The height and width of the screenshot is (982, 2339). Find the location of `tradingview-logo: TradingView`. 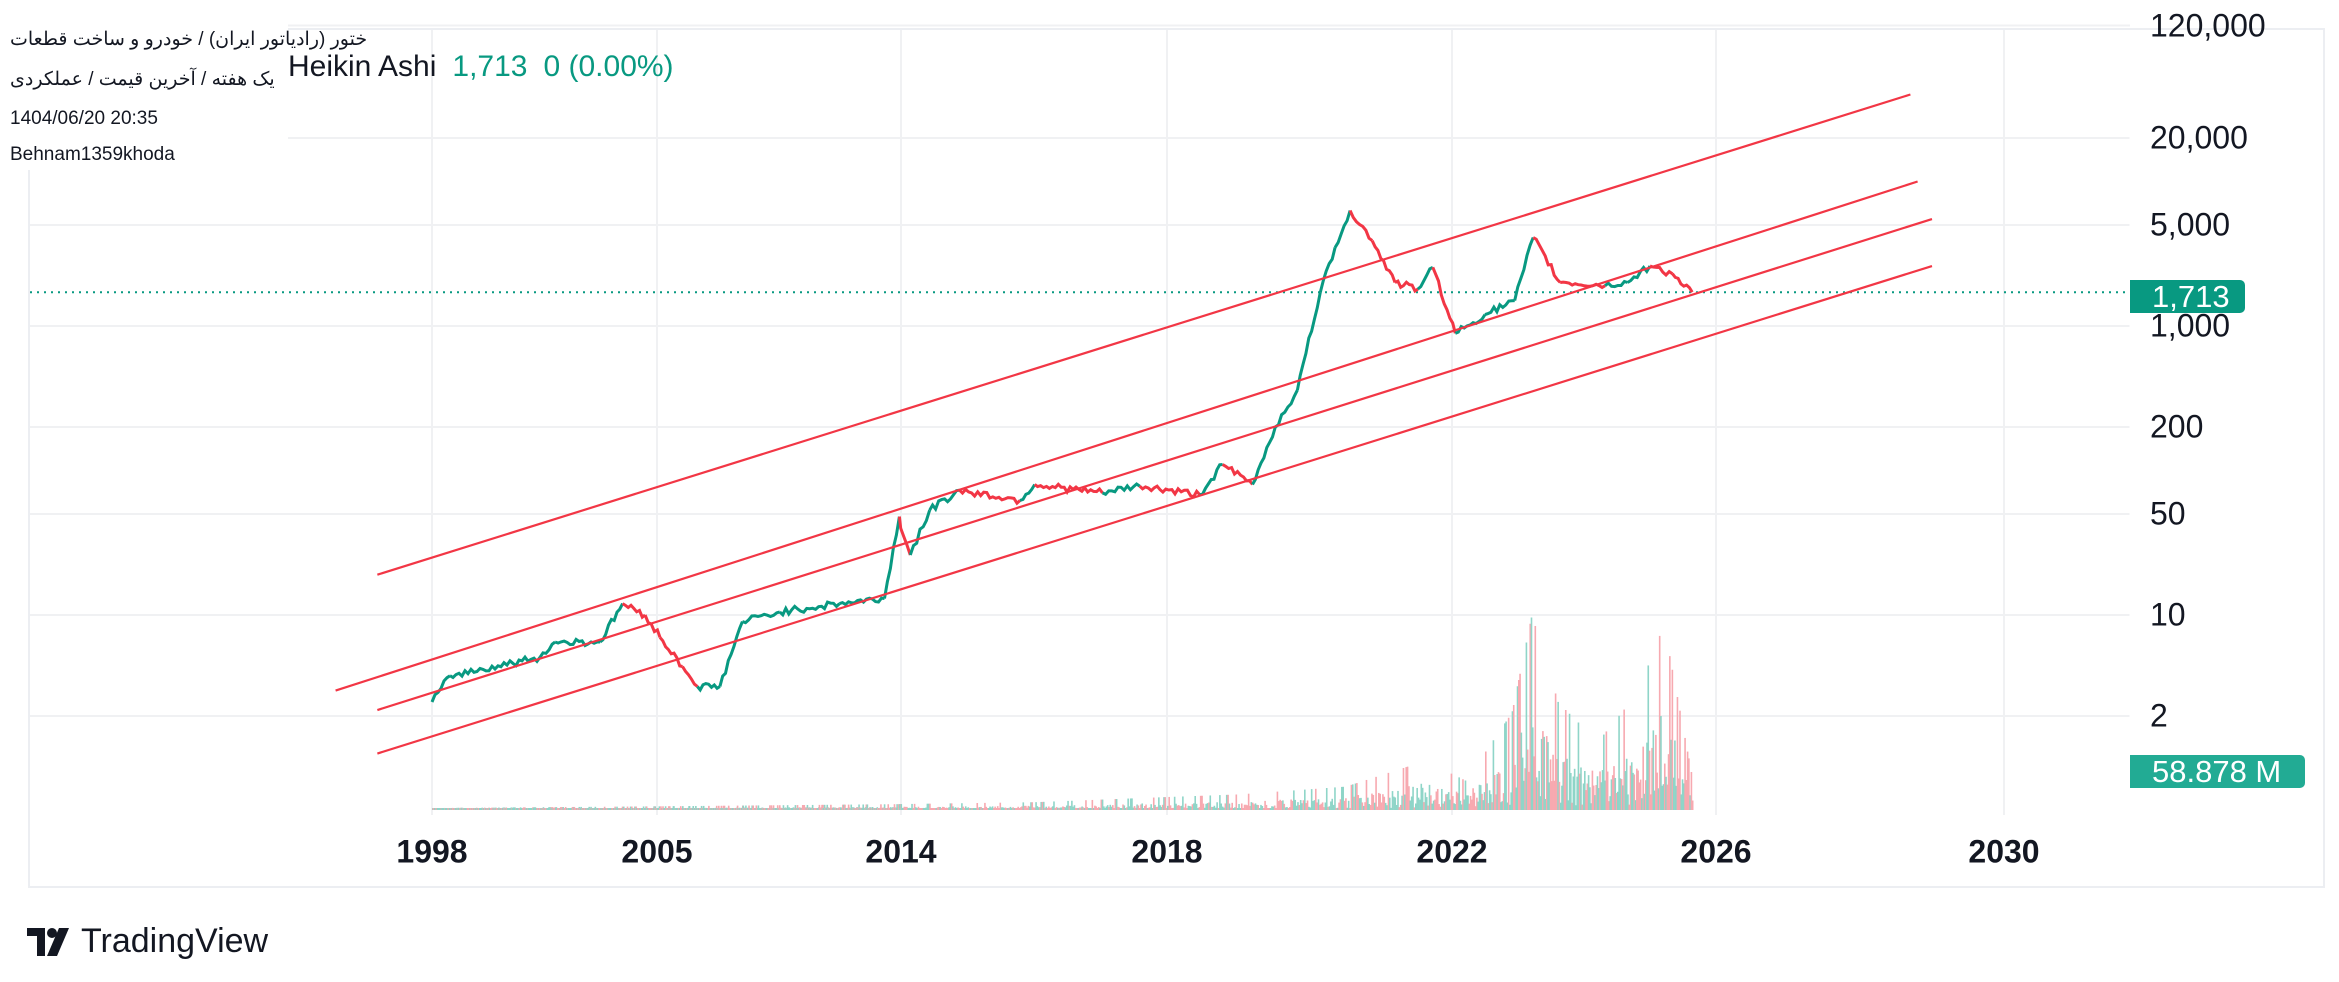

tradingview-logo: TradingView is located at coordinates (147, 941).